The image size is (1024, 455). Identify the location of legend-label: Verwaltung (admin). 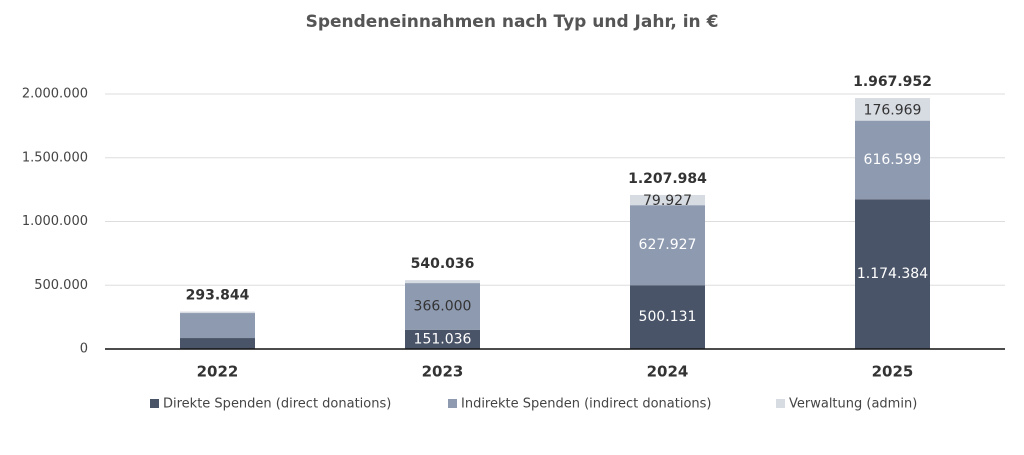
(853, 404).